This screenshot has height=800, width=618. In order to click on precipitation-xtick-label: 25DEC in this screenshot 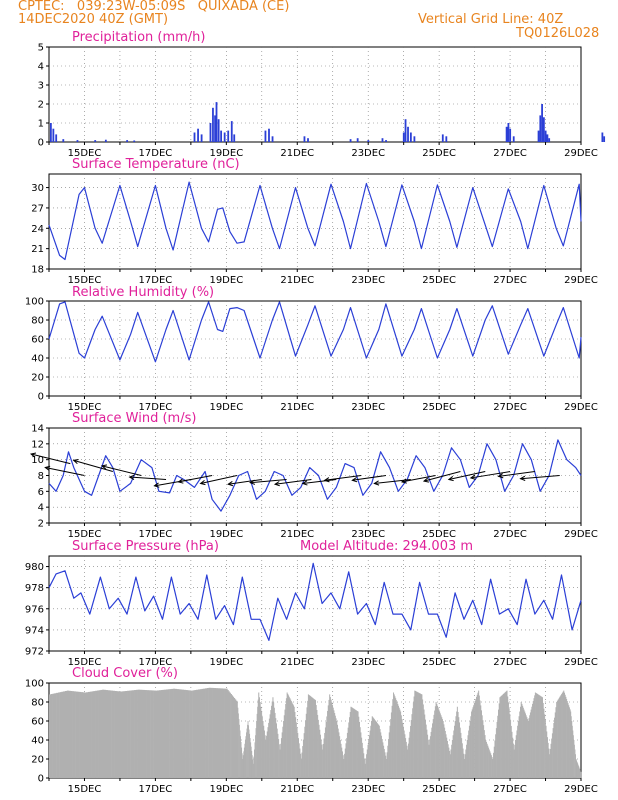, I will do `click(439, 153)`.